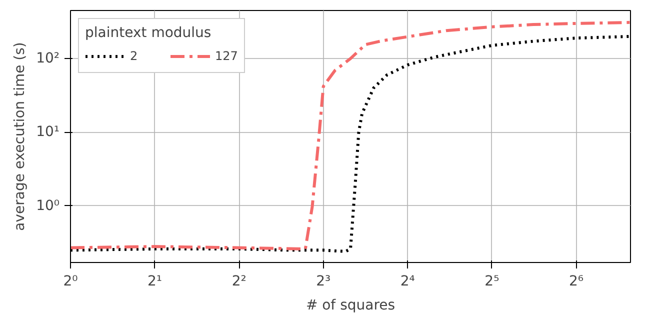 The height and width of the screenshot is (326, 664). I want to click on y-tick-label: 10⁰, so click(48, 206).